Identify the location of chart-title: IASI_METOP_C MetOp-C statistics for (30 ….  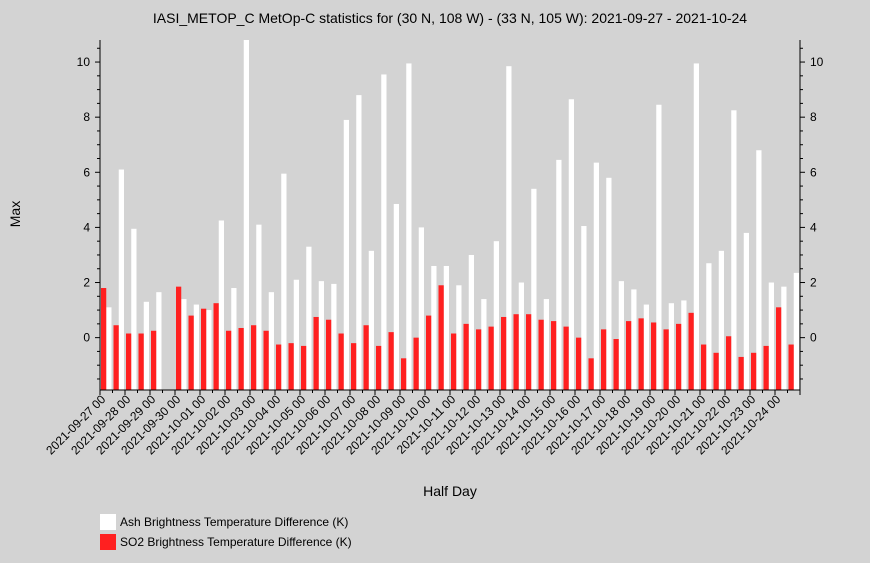
(450, 18).